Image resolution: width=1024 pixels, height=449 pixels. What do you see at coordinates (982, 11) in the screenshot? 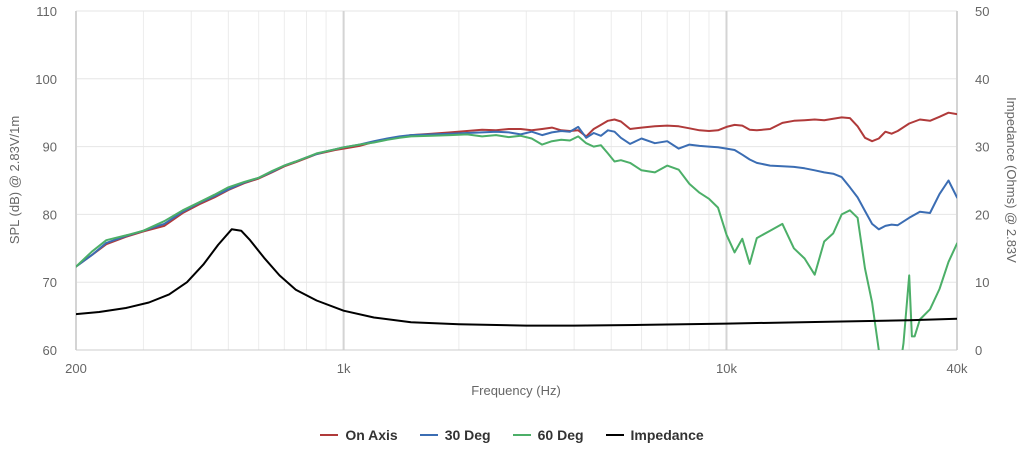
I see `y2-tick-label: 50` at bounding box center [982, 11].